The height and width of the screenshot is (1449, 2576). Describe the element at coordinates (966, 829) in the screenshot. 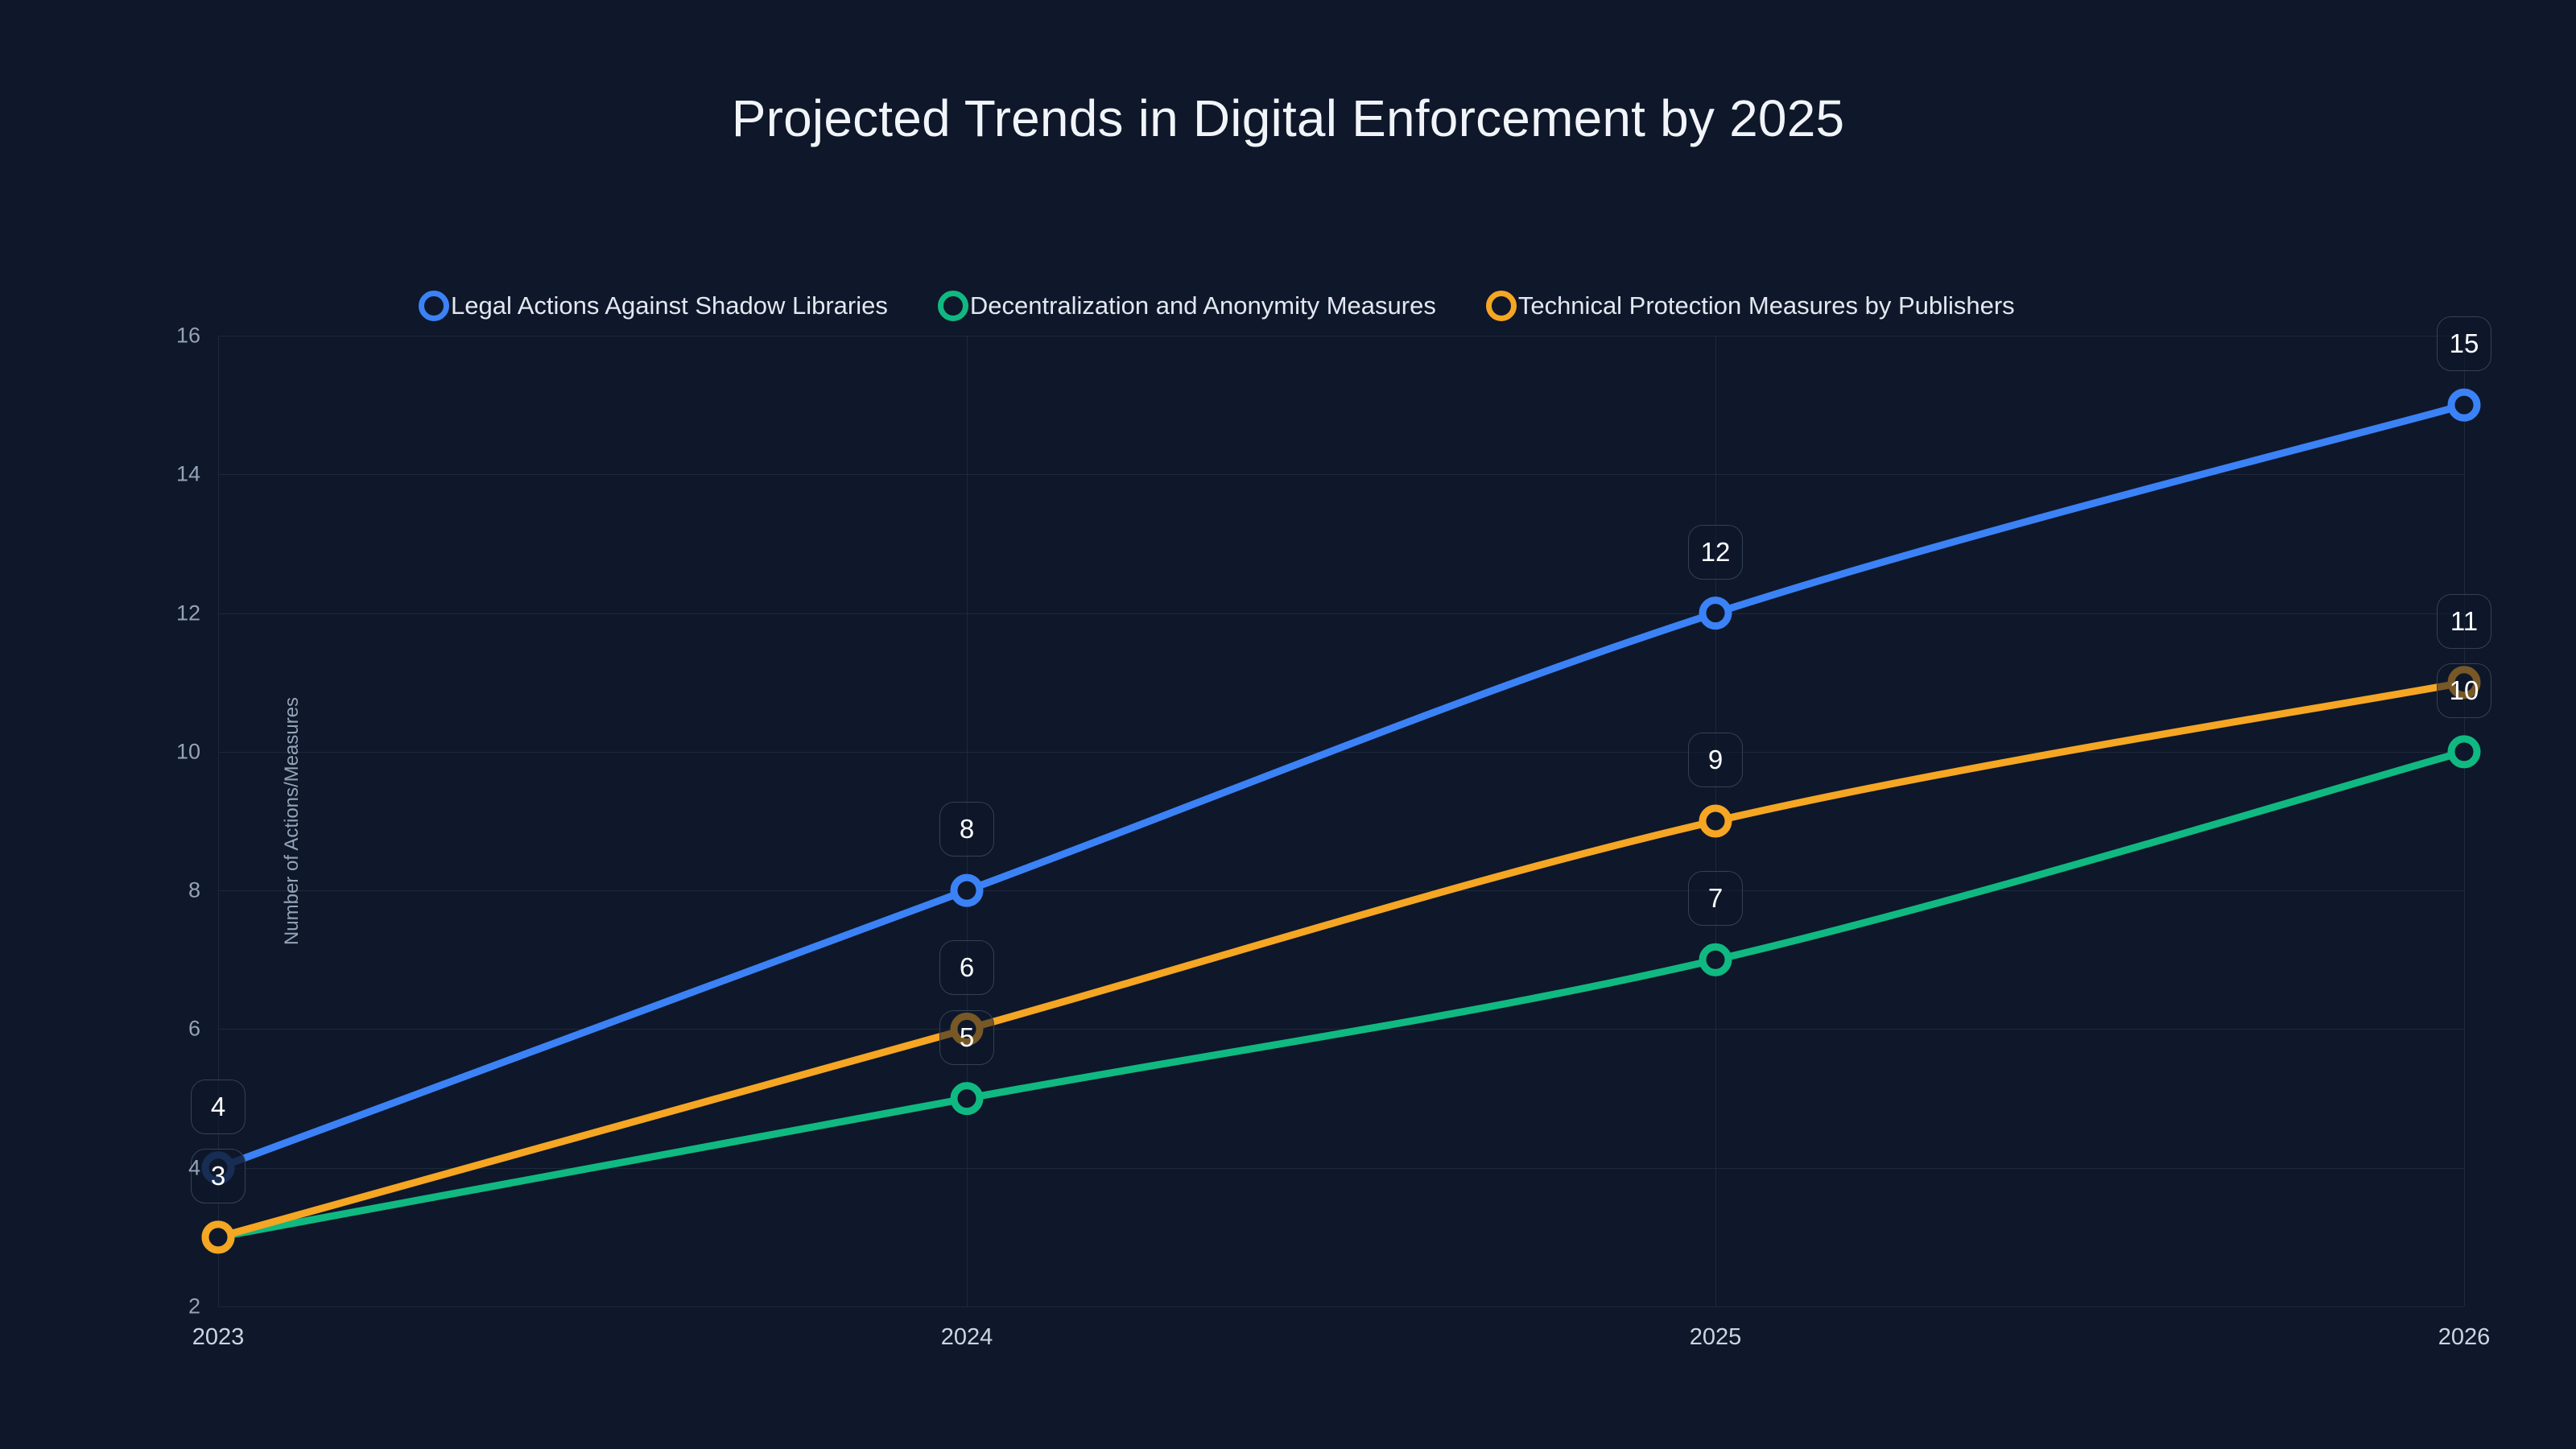

I see `data-point-label: 8` at that location.